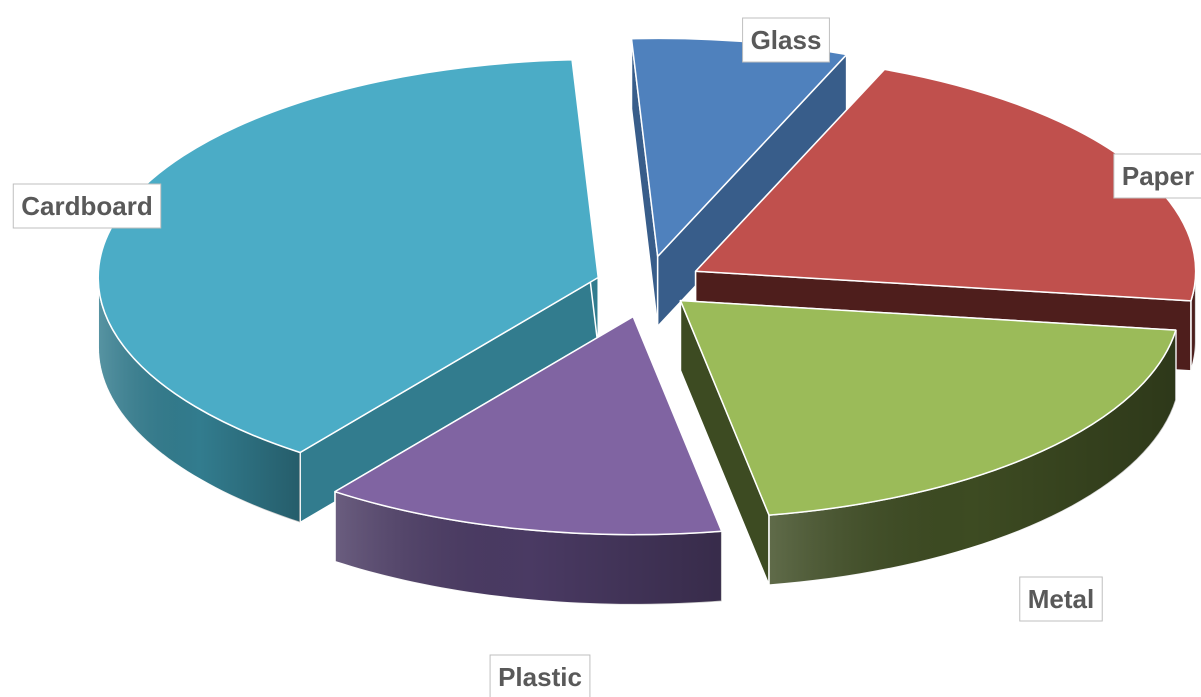 The image size is (1201, 697). I want to click on label-paper-box, so click(1157, 176).